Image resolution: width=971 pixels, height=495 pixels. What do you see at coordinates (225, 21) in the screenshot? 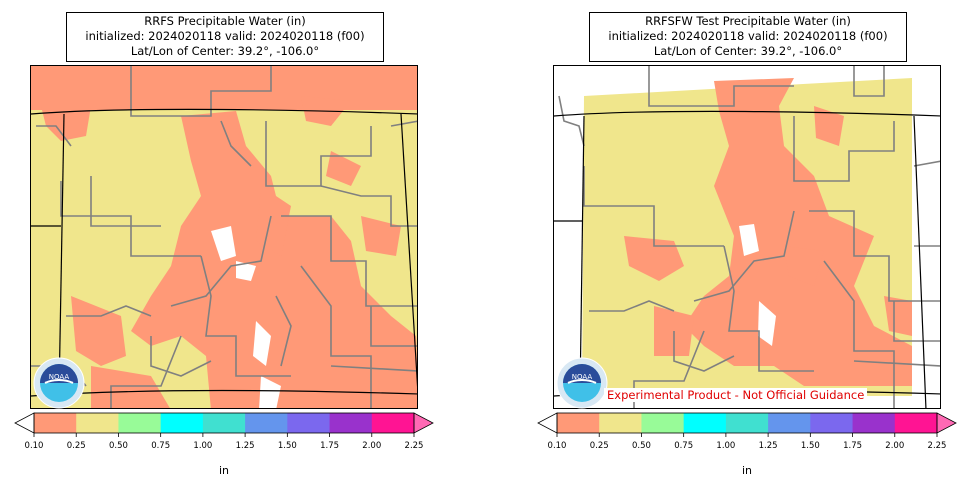
I see `title-product: RRFS Precipitable Water (in)` at bounding box center [225, 21].